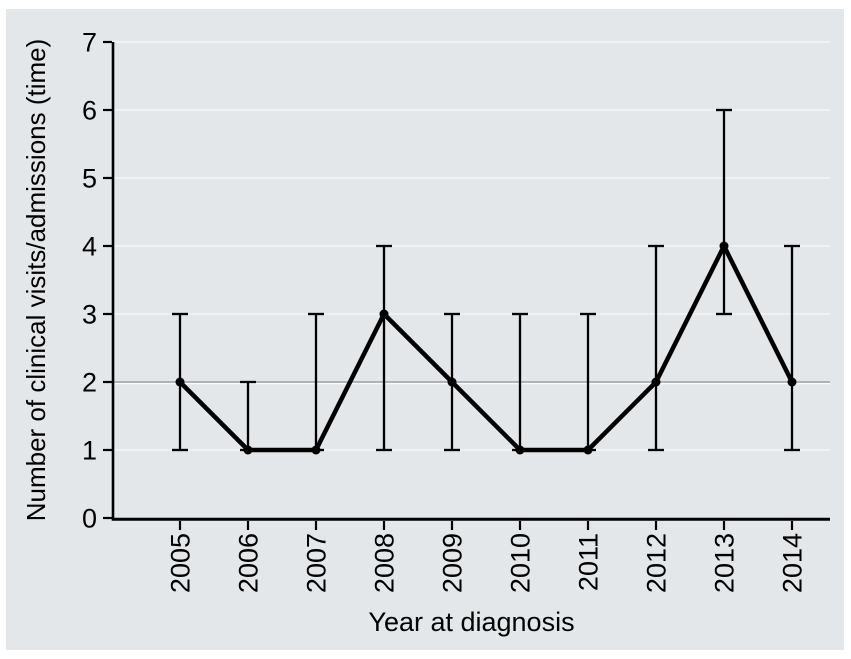 This screenshot has height=659, width=851. Describe the element at coordinates (89, 450) in the screenshot. I see `y-tick-label: 1` at that location.